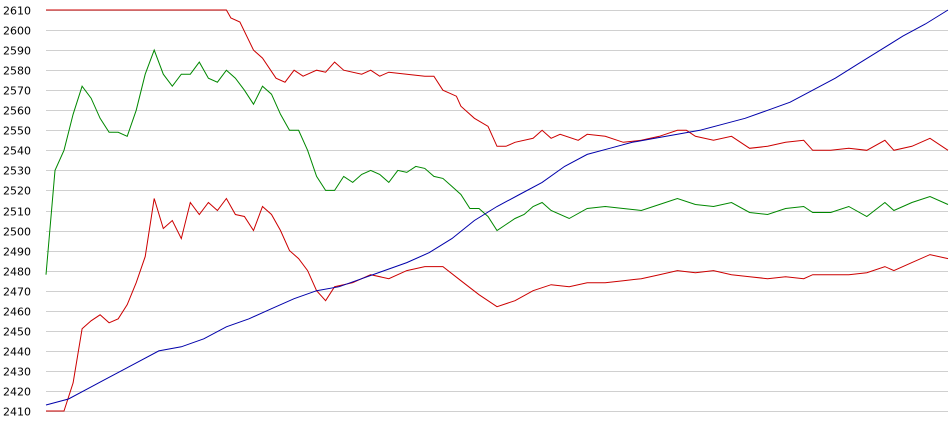  What do you see at coordinates (17, 71) in the screenshot?
I see `y-tick-label: 2580` at bounding box center [17, 71].